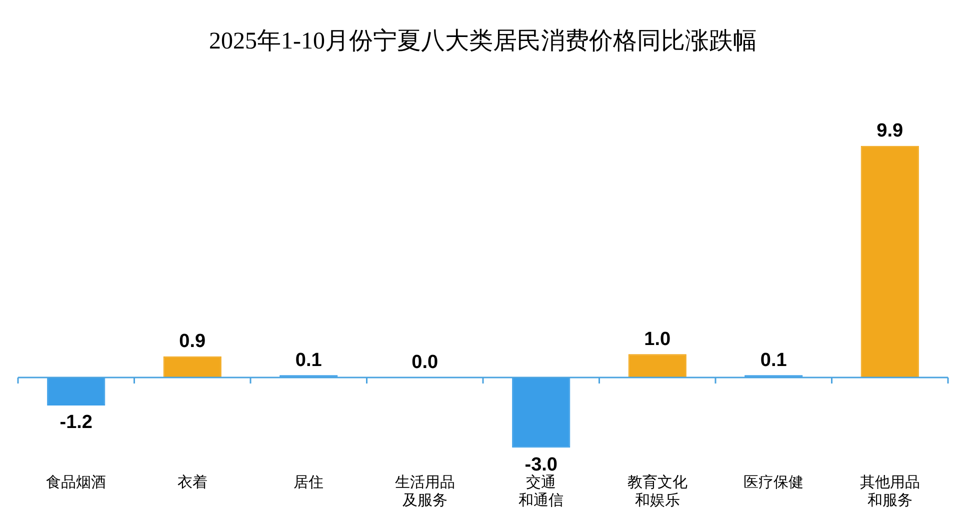 This screenshot has width=968, height=529. What do you see at coordinates (890, 131) in the screenshot?
I see `data-label: 9.9` at bounding box center [890, 131].